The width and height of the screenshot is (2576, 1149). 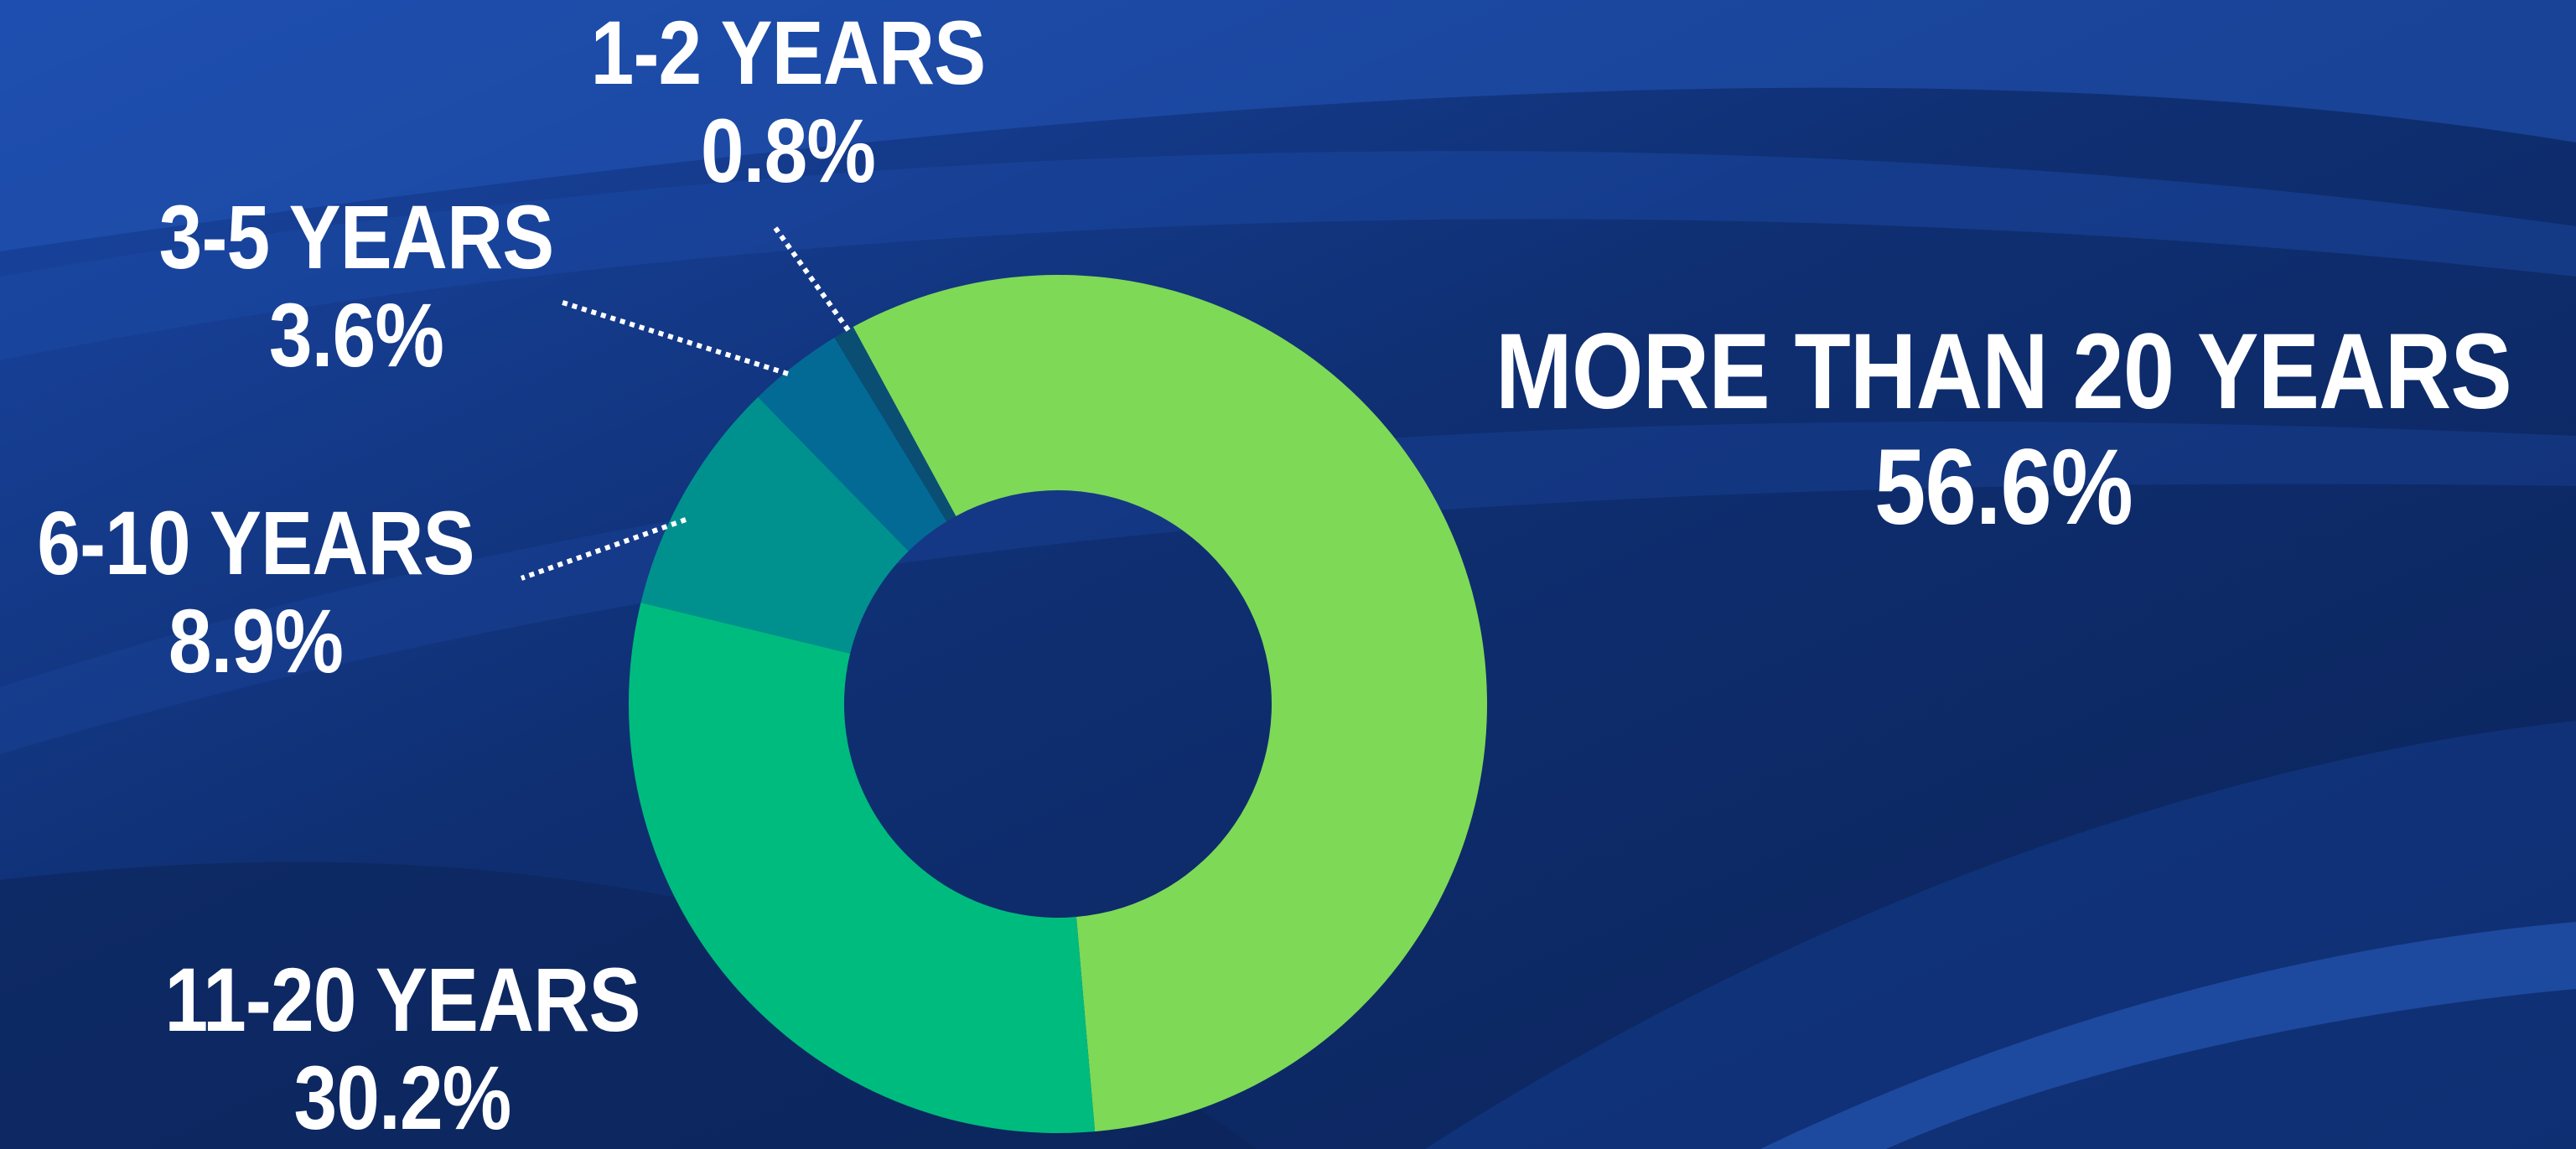 I want to click on slice-label-6-10-years: 6-10 YEARS 8.9%, so click(x=256, y=592).